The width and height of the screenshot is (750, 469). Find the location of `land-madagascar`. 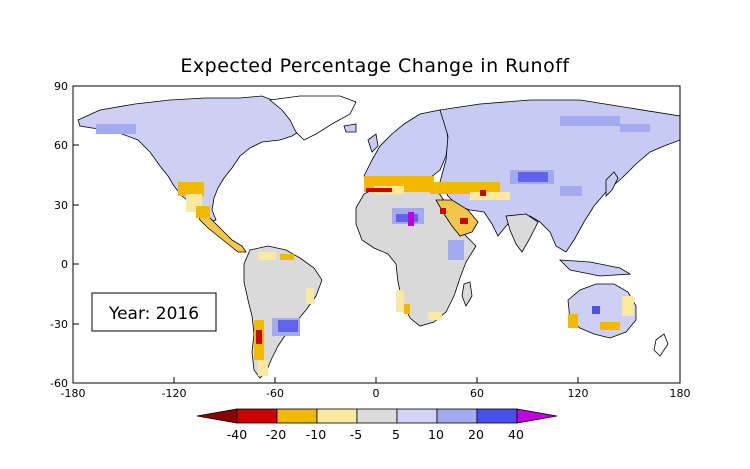

land-madagascar is located at coordinates (467, 294).